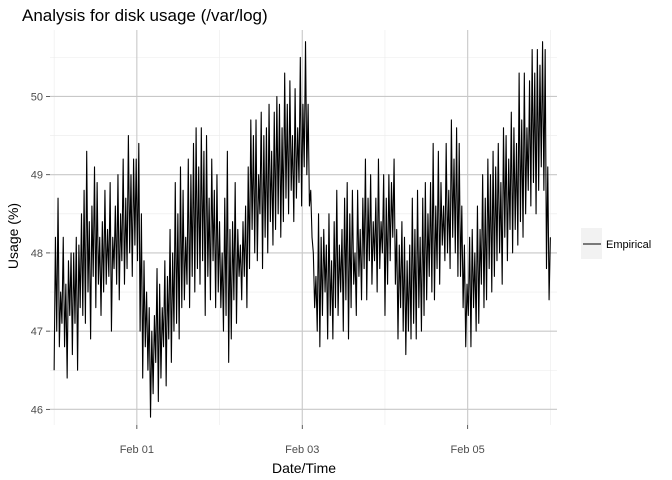 This screenshot has width=672, height=480. What do you see at coordinates (37, 254) in the screenshot?
I see `y-tick-label-2: 48` at bounding box center [37, 254].